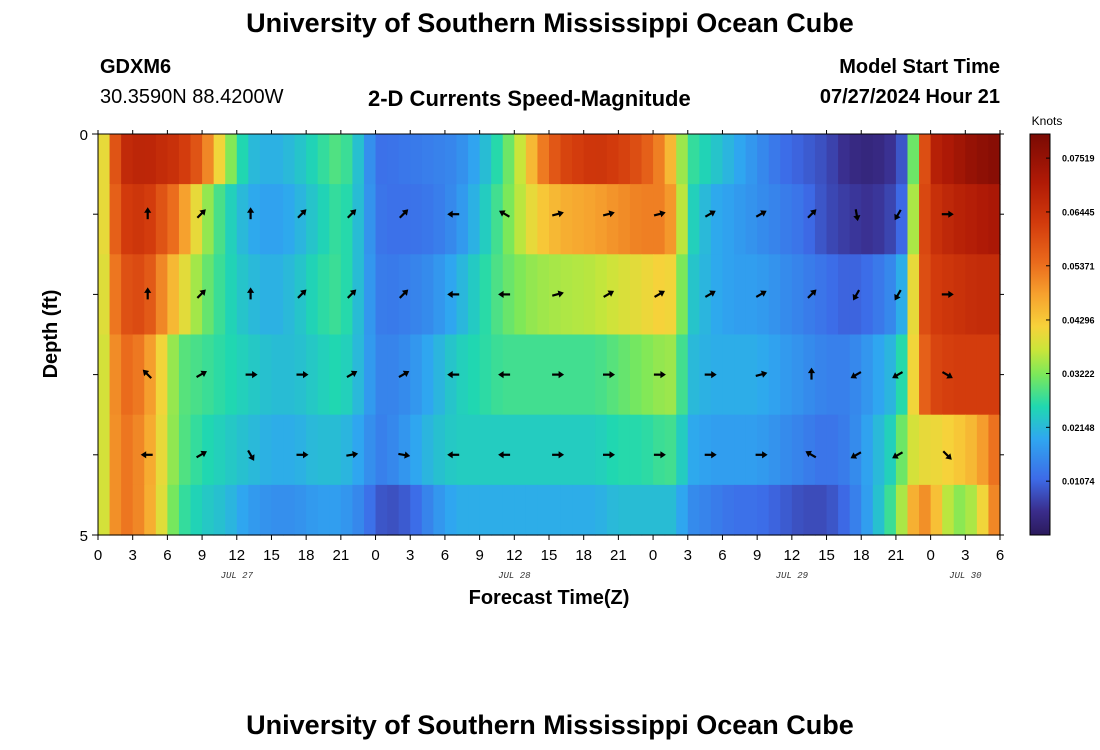  I want to click on date-label: JUL 30, so click(965, 576).